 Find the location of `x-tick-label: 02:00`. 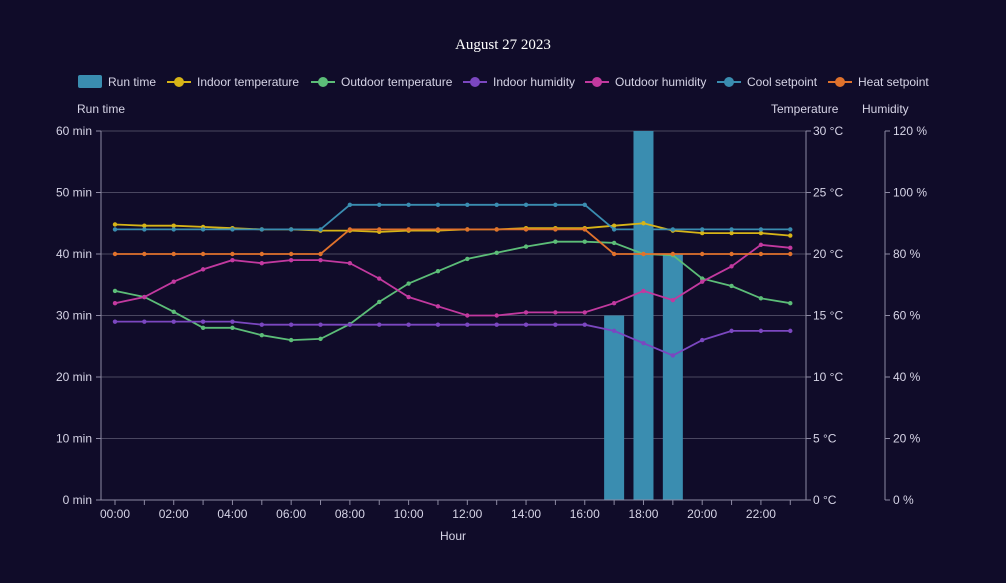

x-tick-label: 02:00 is located at coordinates (174, 514).